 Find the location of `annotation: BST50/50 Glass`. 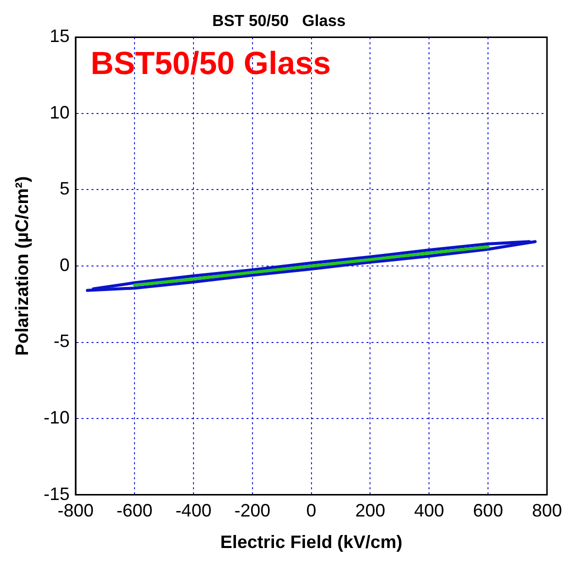

annotation: BST50/50 Glass is located at coordinates (210, 63).